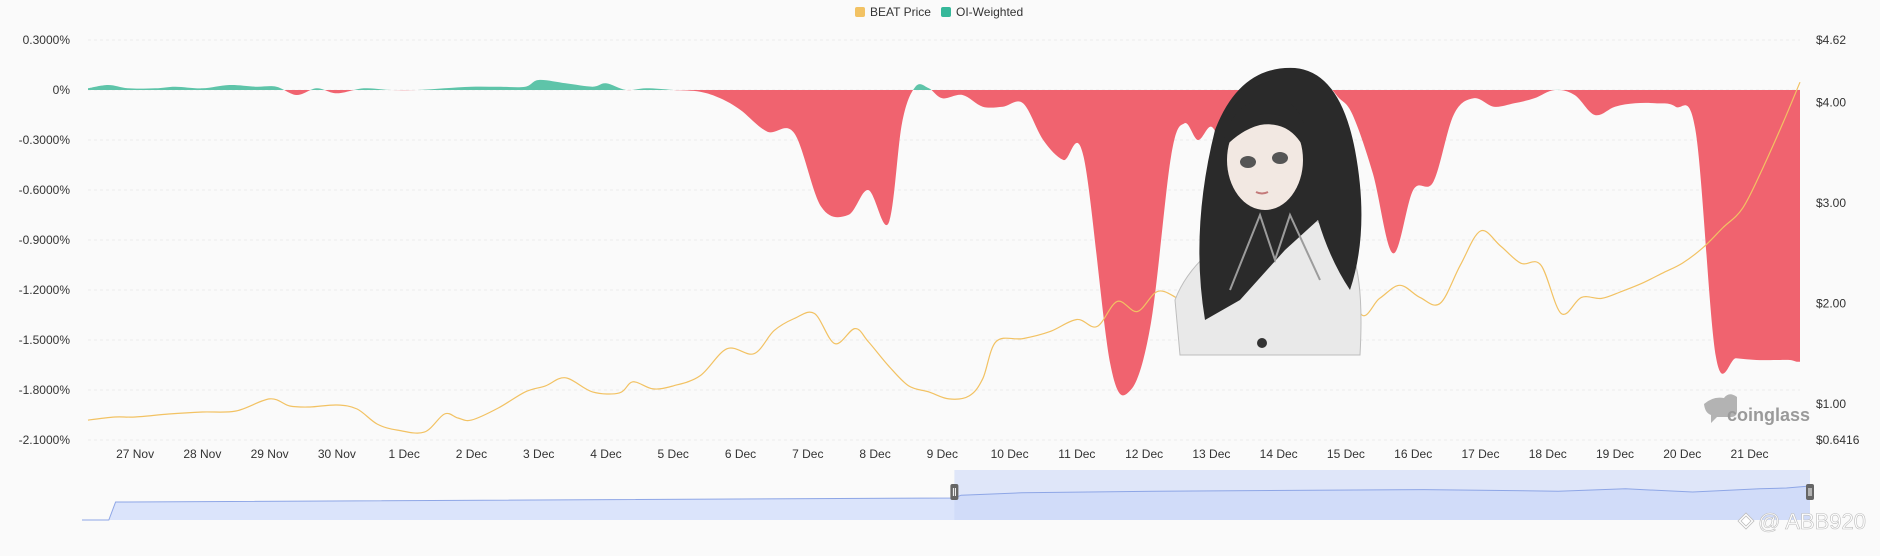 This screenshot has width=1880, height=556. Describe the element at coordinates (807, 454) in the screenshot. I see `x-tick-label: 7 Dec` at that location.